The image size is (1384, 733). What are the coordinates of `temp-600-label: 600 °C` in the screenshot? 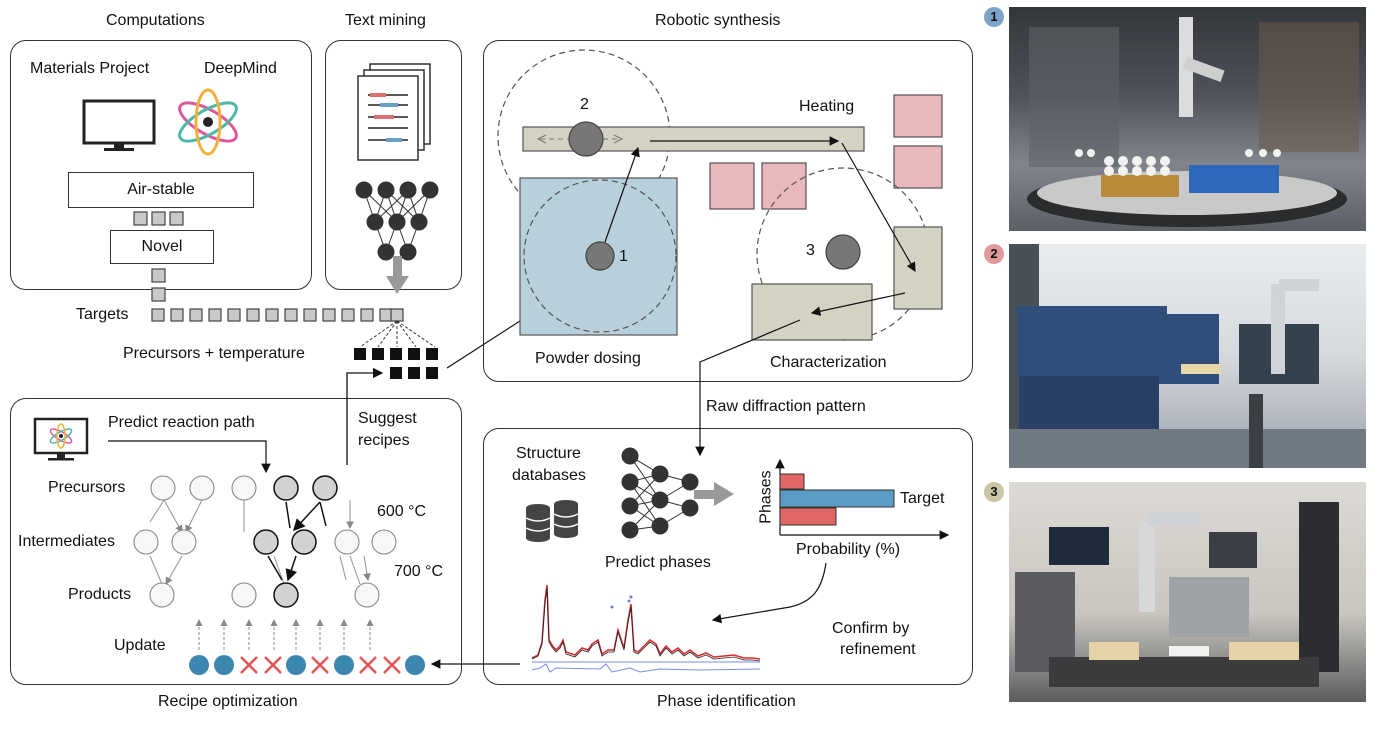 It's located at (402, 511).